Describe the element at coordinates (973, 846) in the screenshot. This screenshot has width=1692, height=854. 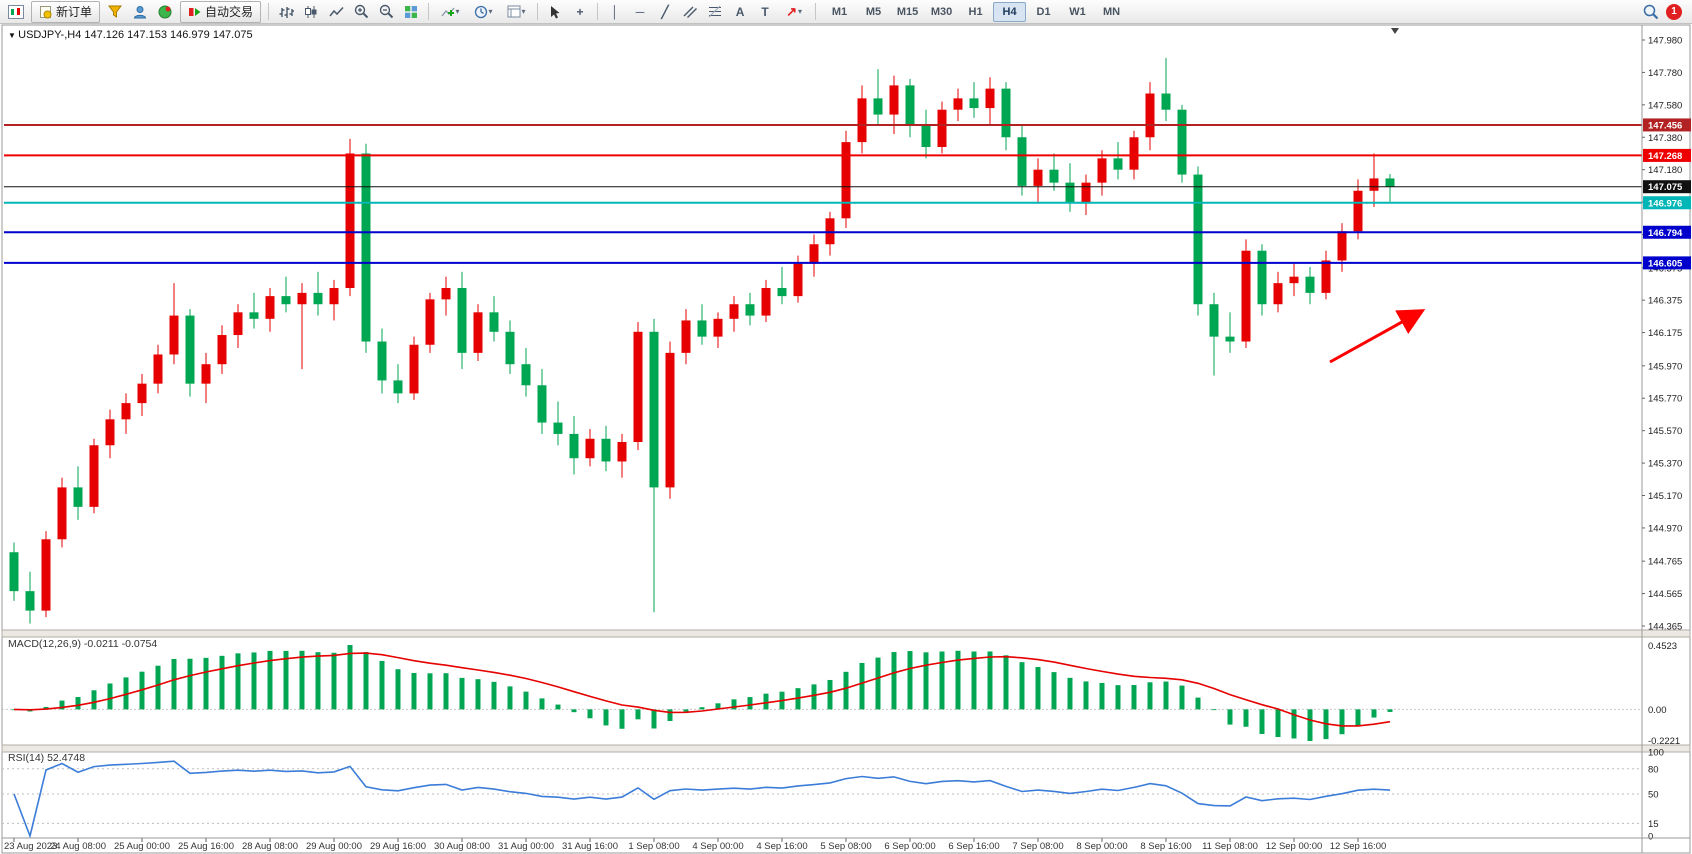
I see `time-tick-label: 6 Sep 16:00` at that location.